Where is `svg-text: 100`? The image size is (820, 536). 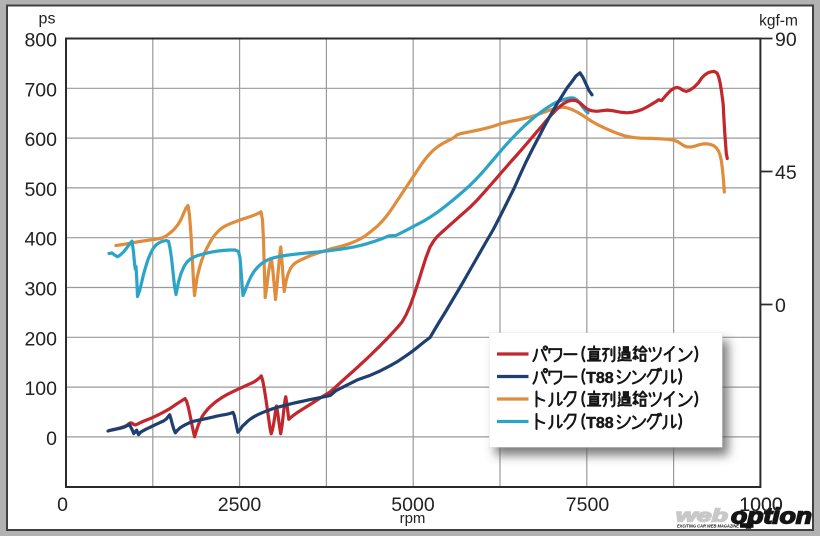
svg-text: 100 is located at coordinates (40, 389).